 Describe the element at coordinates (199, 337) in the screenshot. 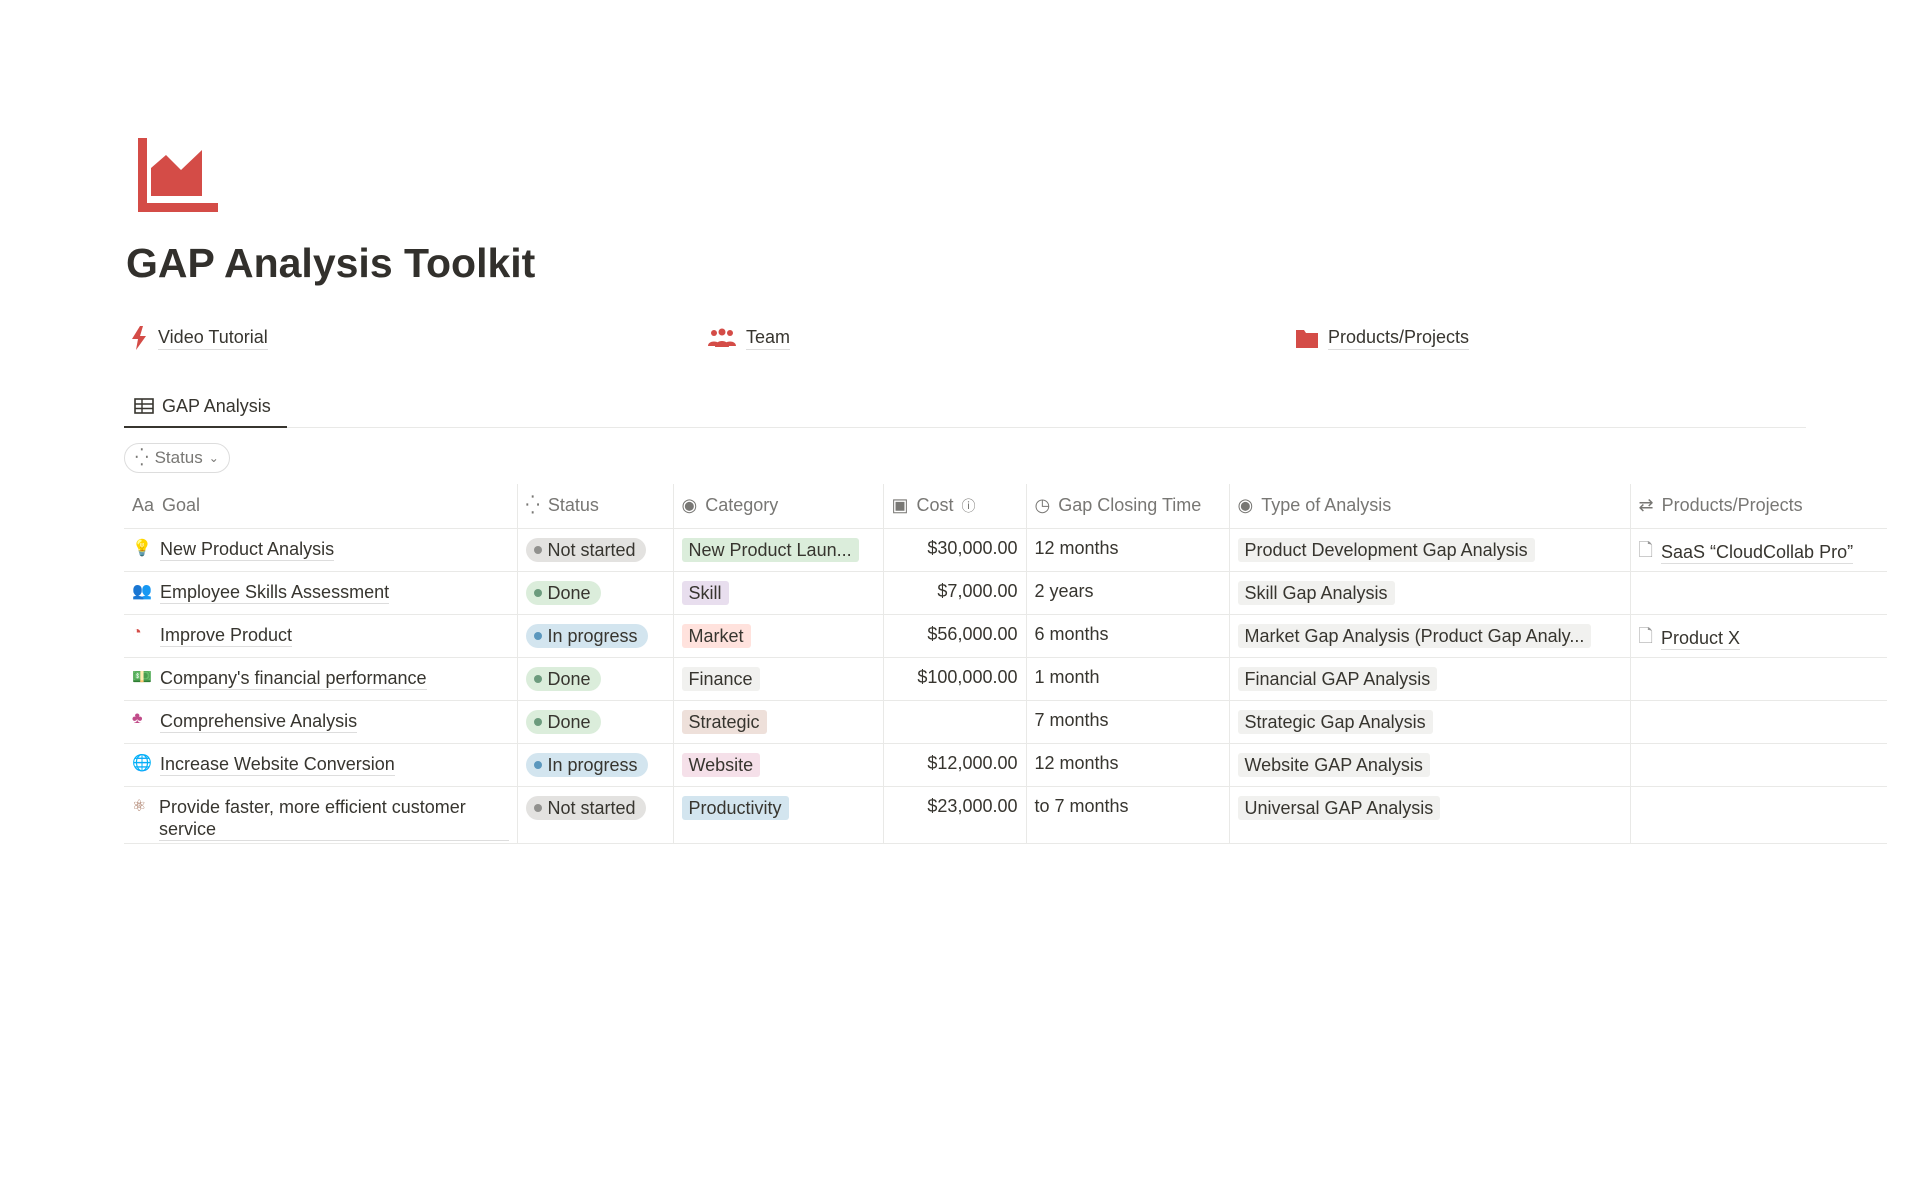

I see `link-video-tutorial: Video Tutorial` at that location.